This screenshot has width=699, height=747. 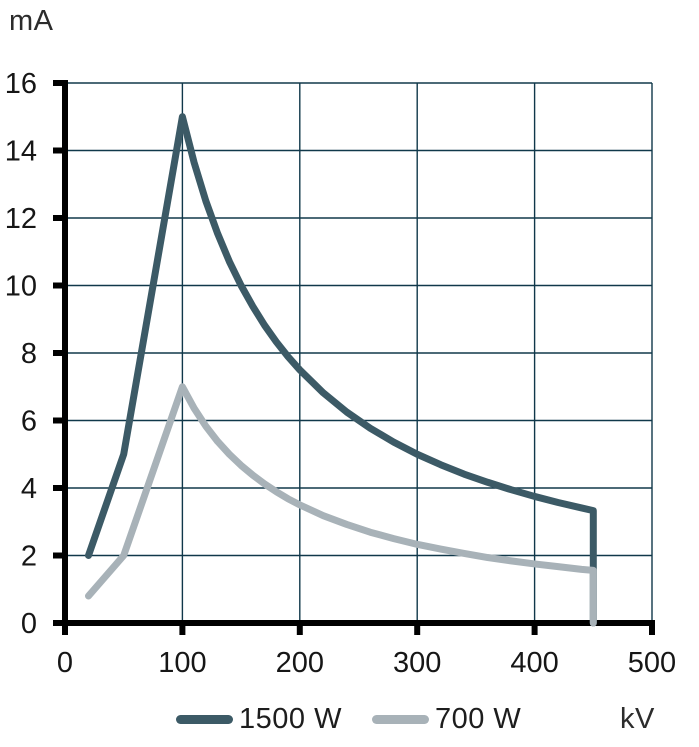 What do you see at coordinates (417, 663) in the screenshot?
I see `x-tick-label: 300` at bounding box center [417, 663].